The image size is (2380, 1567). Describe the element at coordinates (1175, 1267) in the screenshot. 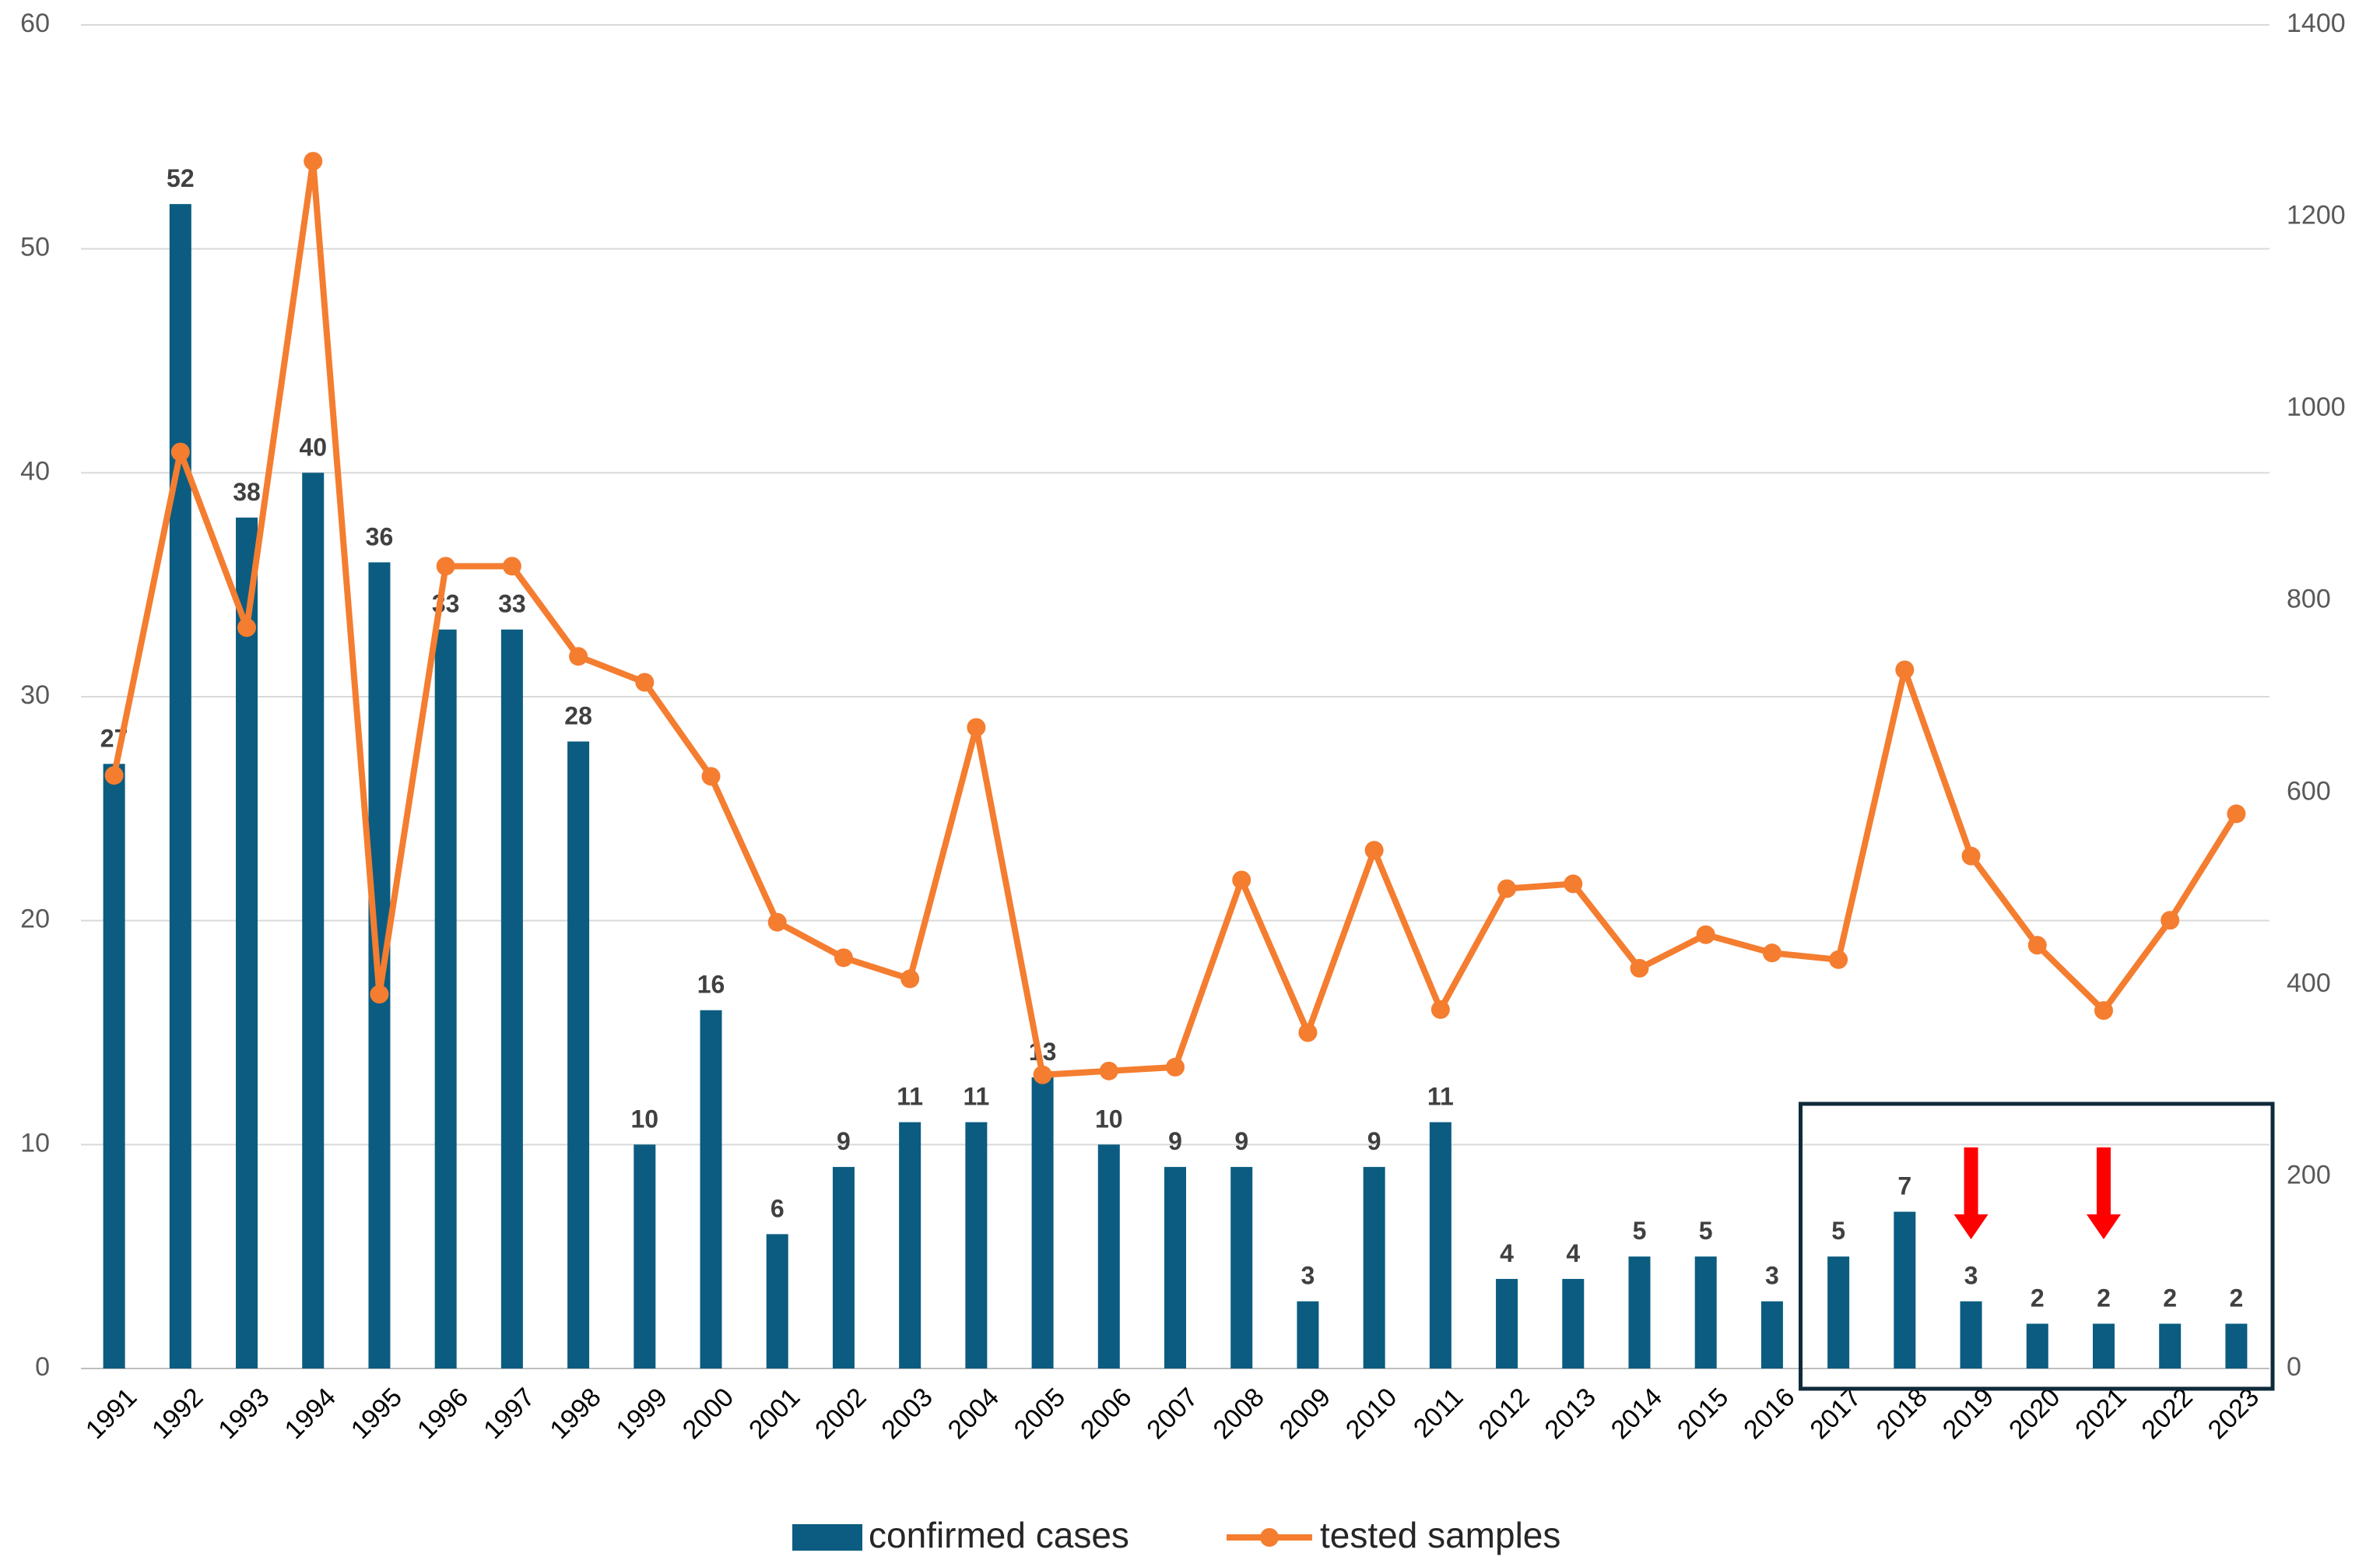

I see `bar-2007` at that location.